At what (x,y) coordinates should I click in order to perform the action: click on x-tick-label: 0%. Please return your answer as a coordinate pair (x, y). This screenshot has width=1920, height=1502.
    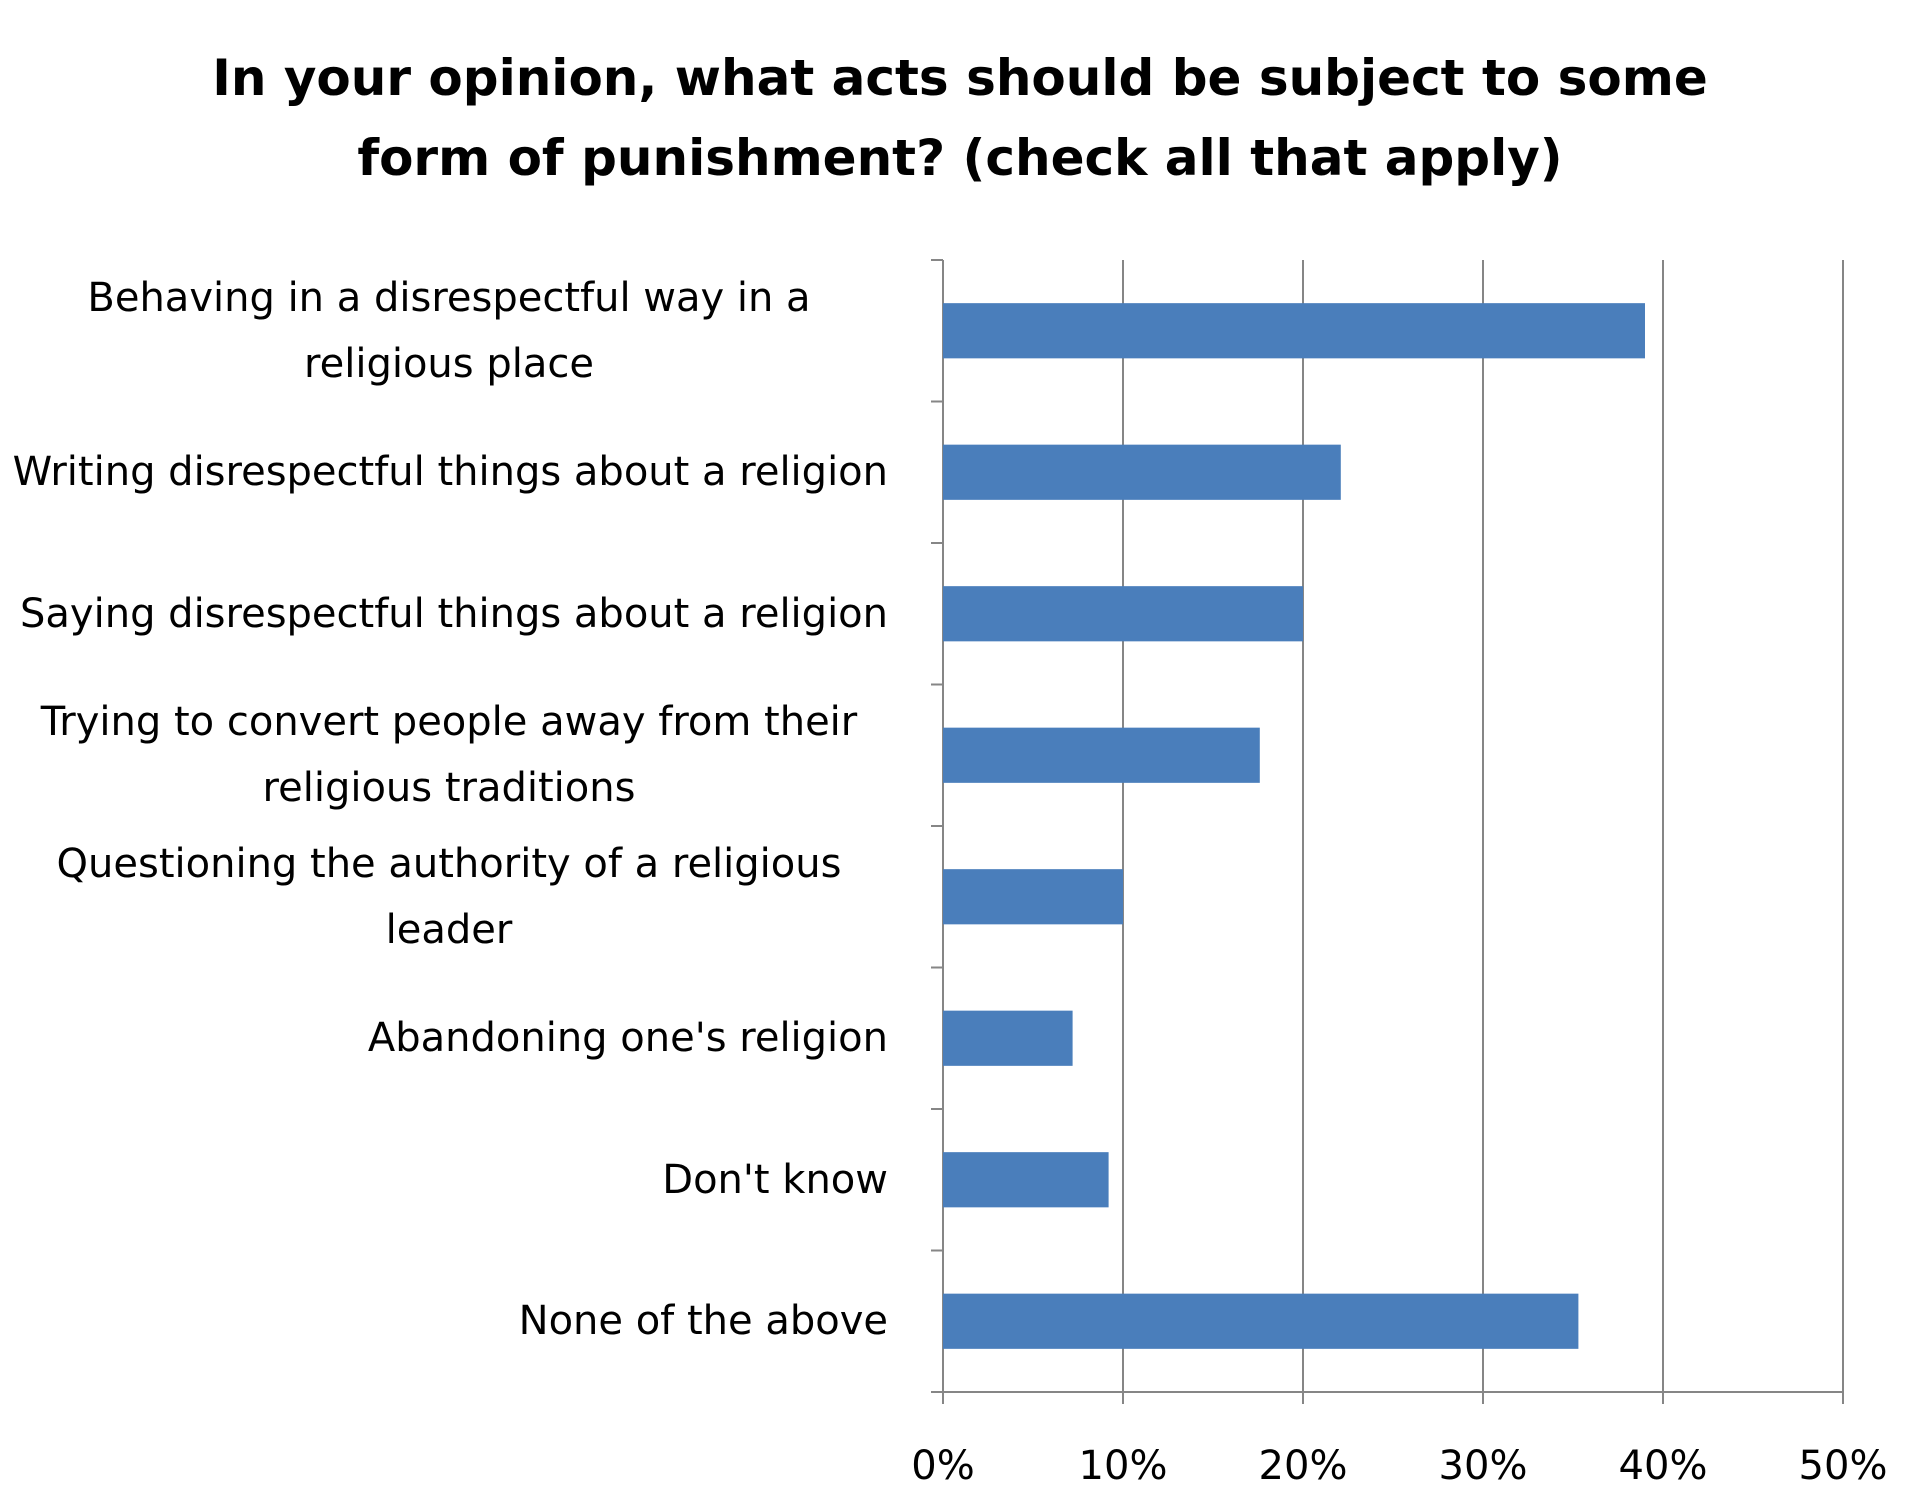
    Looking at the image, I should click on (942, 1466).